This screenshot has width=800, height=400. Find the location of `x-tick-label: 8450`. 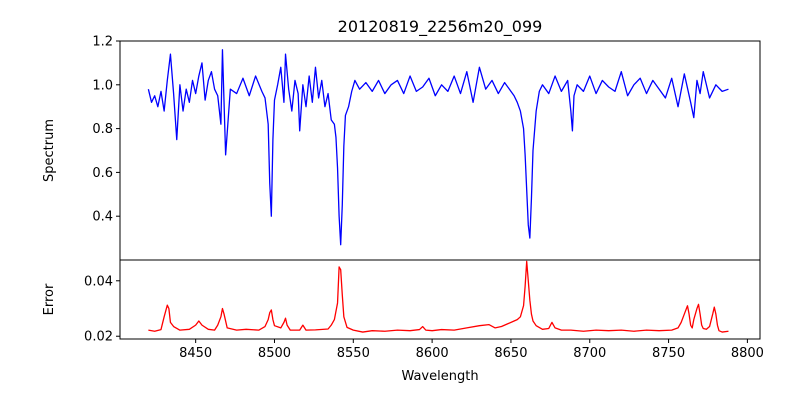

x-tick-label: 8450 is located at coordinates (195, 353).